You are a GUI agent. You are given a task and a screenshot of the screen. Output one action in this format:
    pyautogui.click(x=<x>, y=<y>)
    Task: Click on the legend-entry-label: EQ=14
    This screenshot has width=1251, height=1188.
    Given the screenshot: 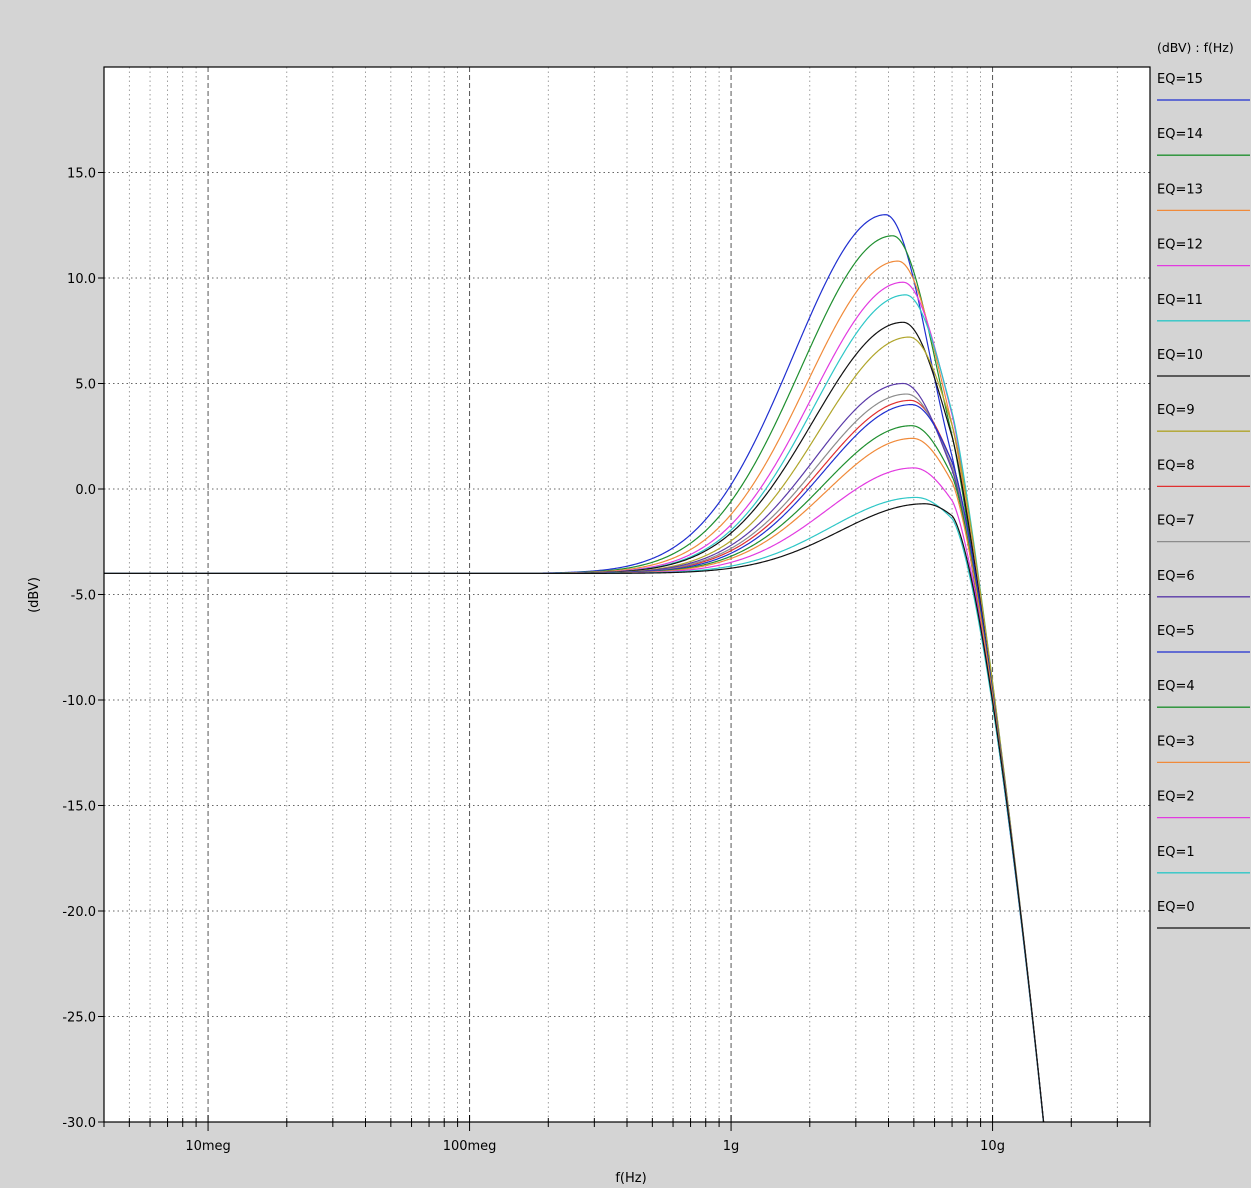 What is the action you would take?
    pyautogui.click(x=1180, y=134)
    